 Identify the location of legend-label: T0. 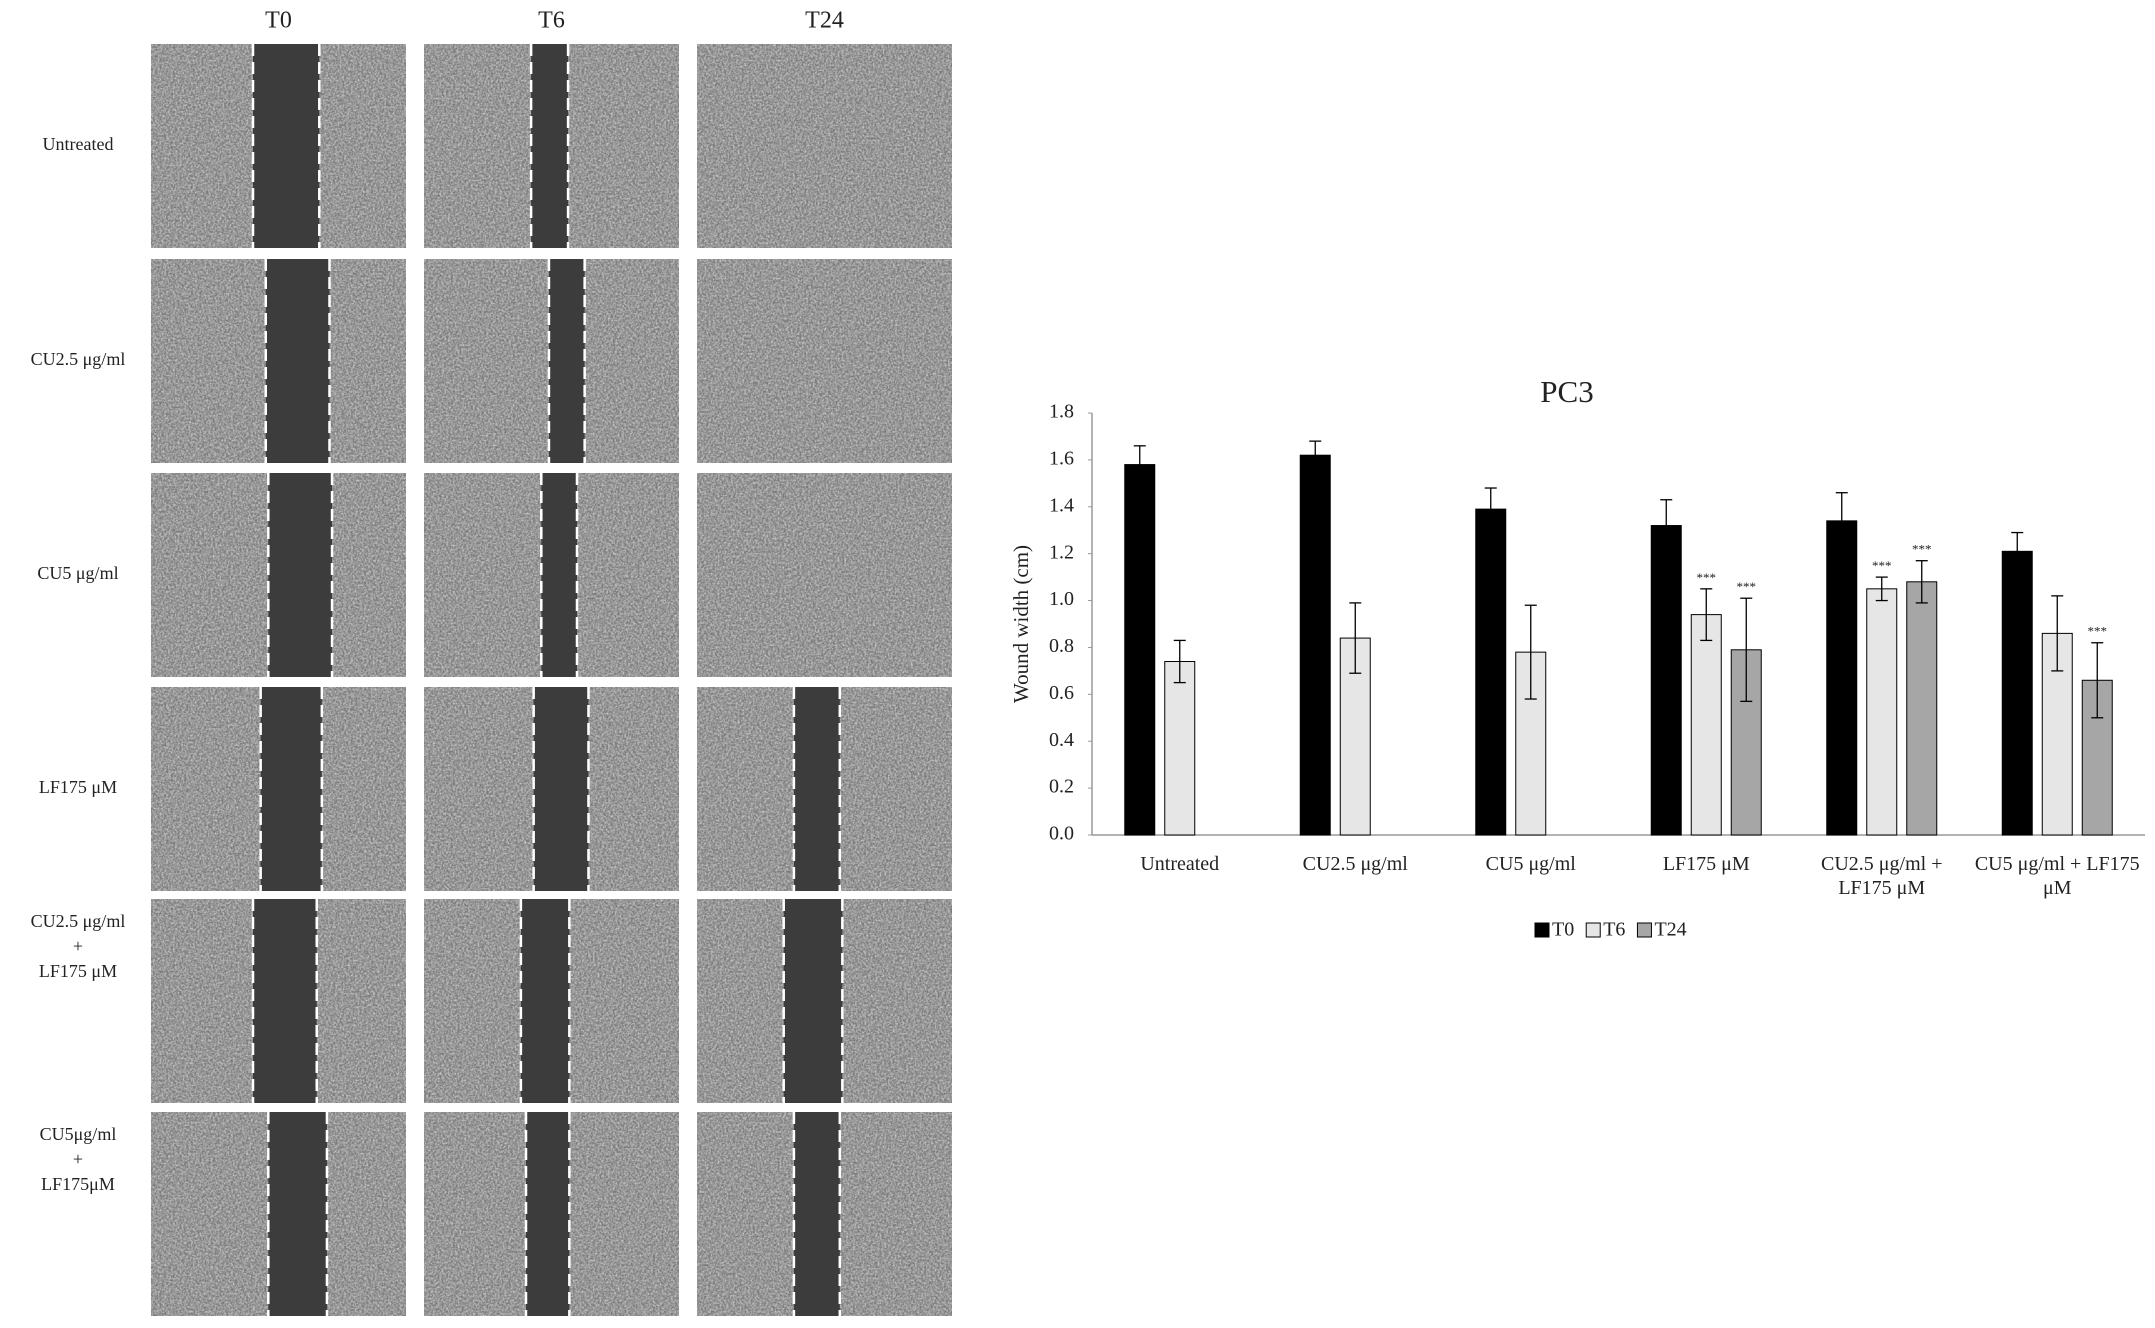
(1563, 930).